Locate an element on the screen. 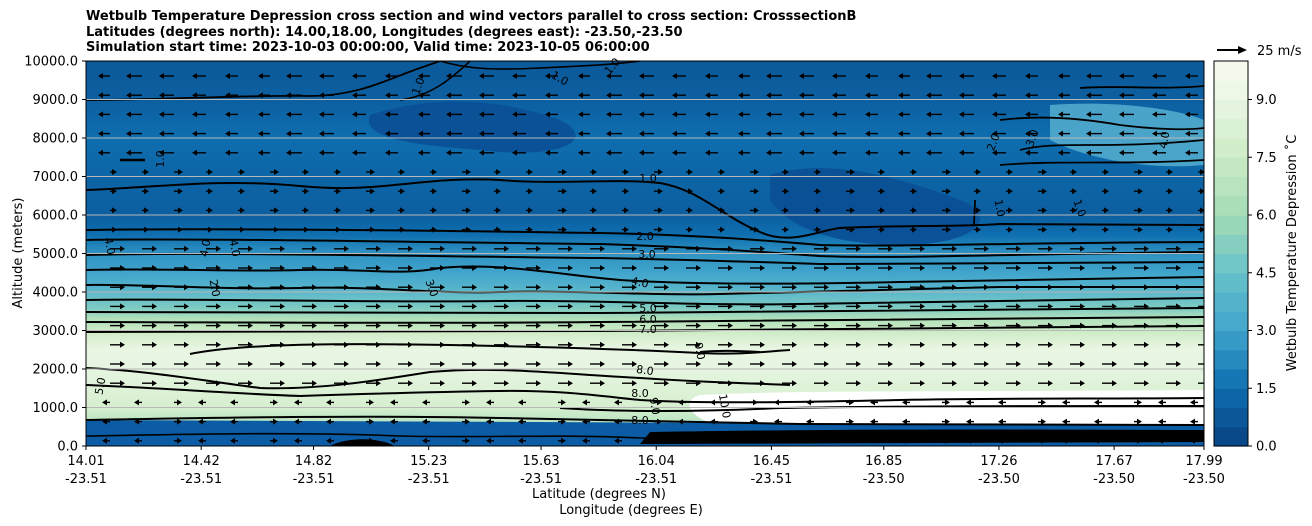  colorbar-tick-label: 9.0 is located at coordinates (1266, 100).